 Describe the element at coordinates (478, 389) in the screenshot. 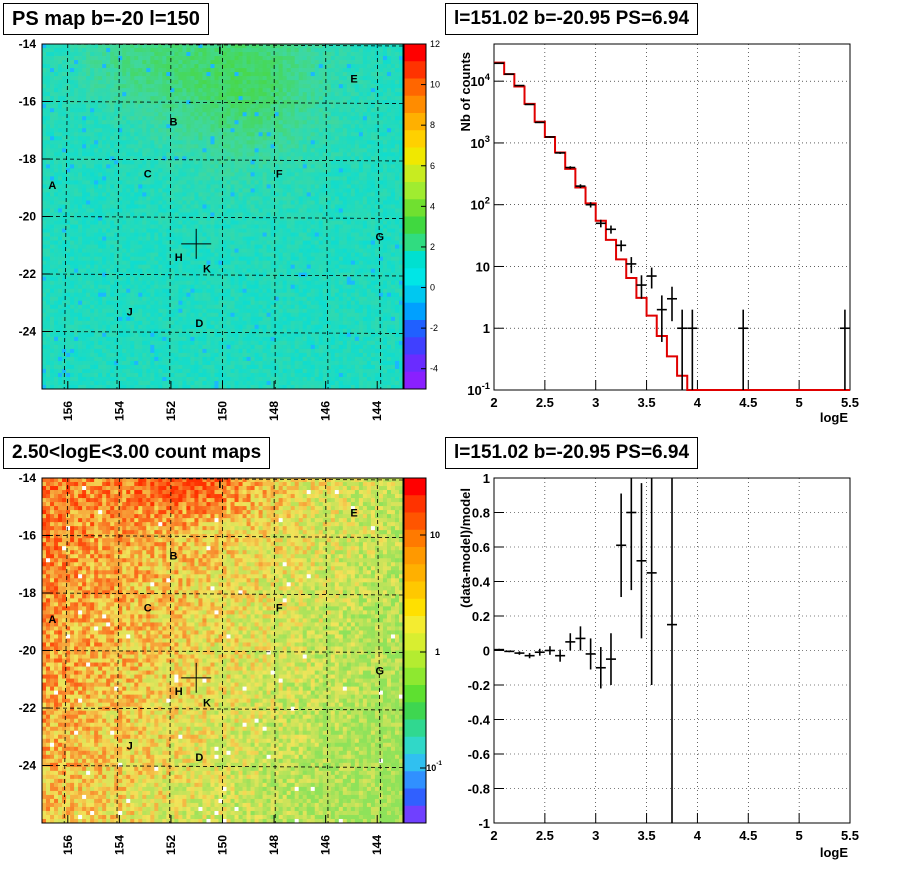

I see `y-tick-label: 10⁻¹` at that location.